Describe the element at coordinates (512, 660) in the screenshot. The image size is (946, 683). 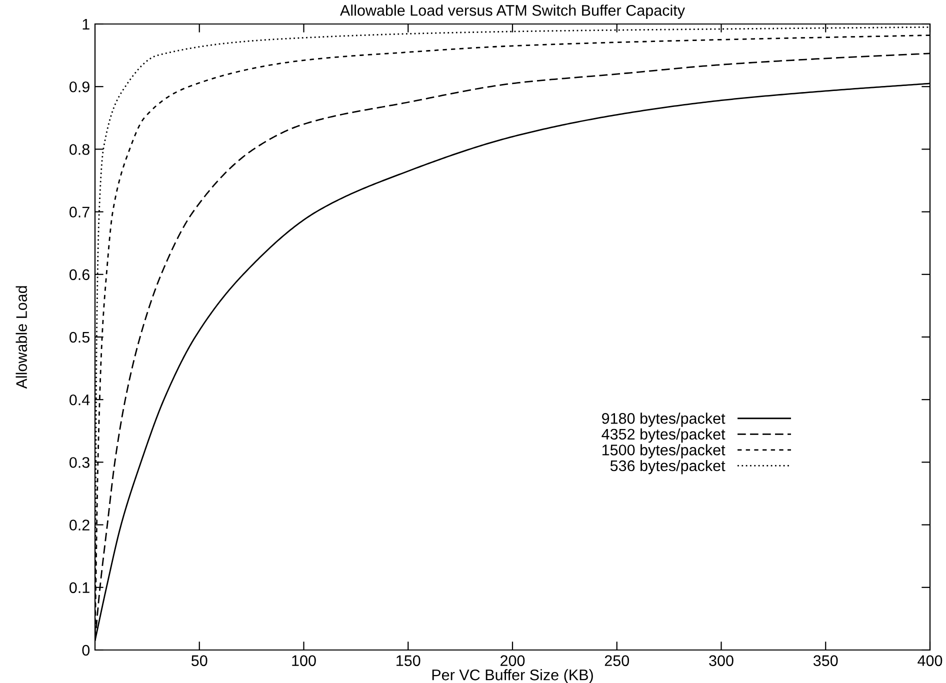
I see `x-tick-label: 200` at that location.